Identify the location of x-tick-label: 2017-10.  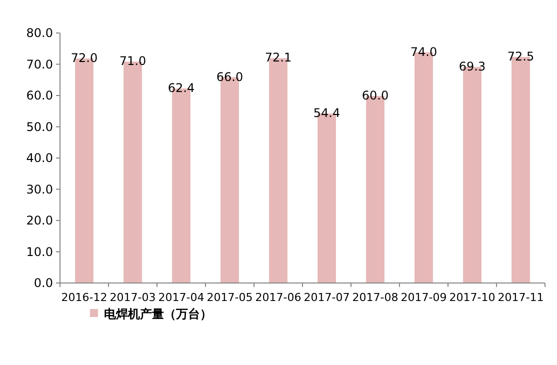
(472, 297).